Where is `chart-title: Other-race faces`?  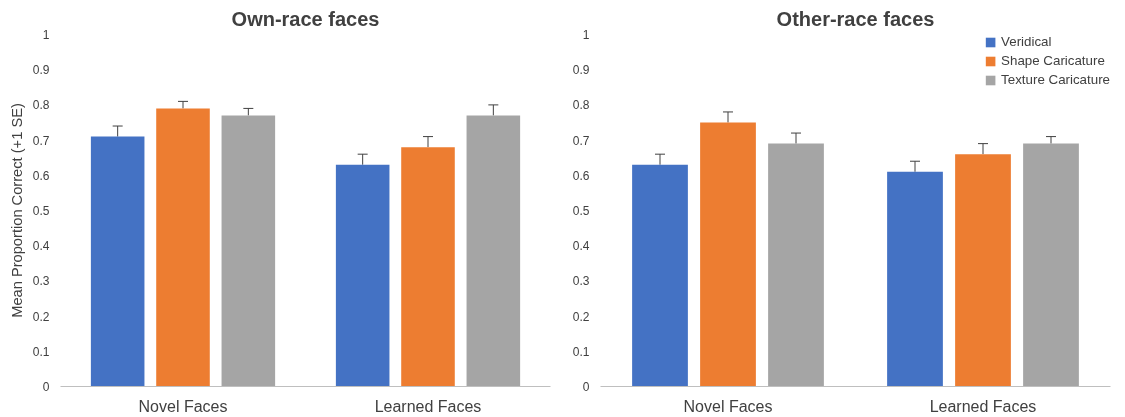
chart-title: Other-race faces is located at coordinates (855, 18).